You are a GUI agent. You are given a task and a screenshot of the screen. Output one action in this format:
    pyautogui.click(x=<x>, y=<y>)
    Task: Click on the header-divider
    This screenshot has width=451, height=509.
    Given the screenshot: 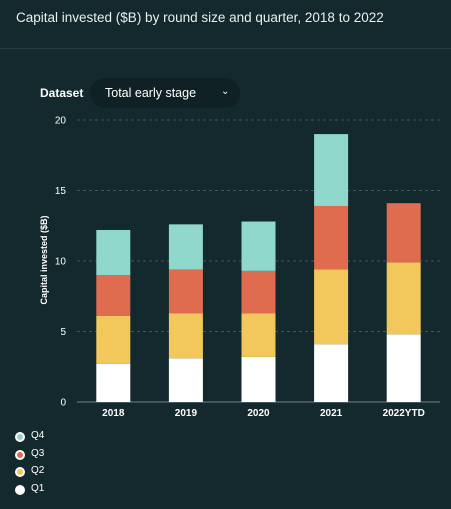 What is the action you would take?
    pyautogui.click(x=225, y=48)
    